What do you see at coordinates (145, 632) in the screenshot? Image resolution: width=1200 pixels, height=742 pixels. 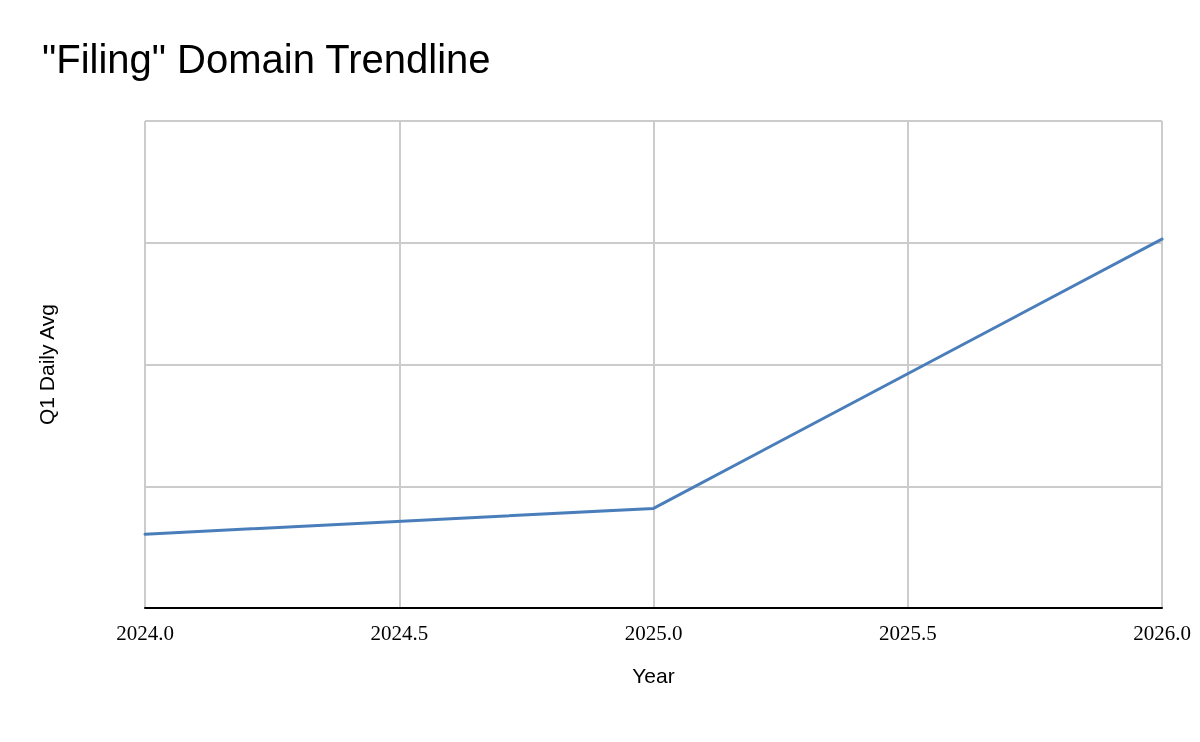 I see `x-tick-label: 2024.0` at bounding box center [145, 632].